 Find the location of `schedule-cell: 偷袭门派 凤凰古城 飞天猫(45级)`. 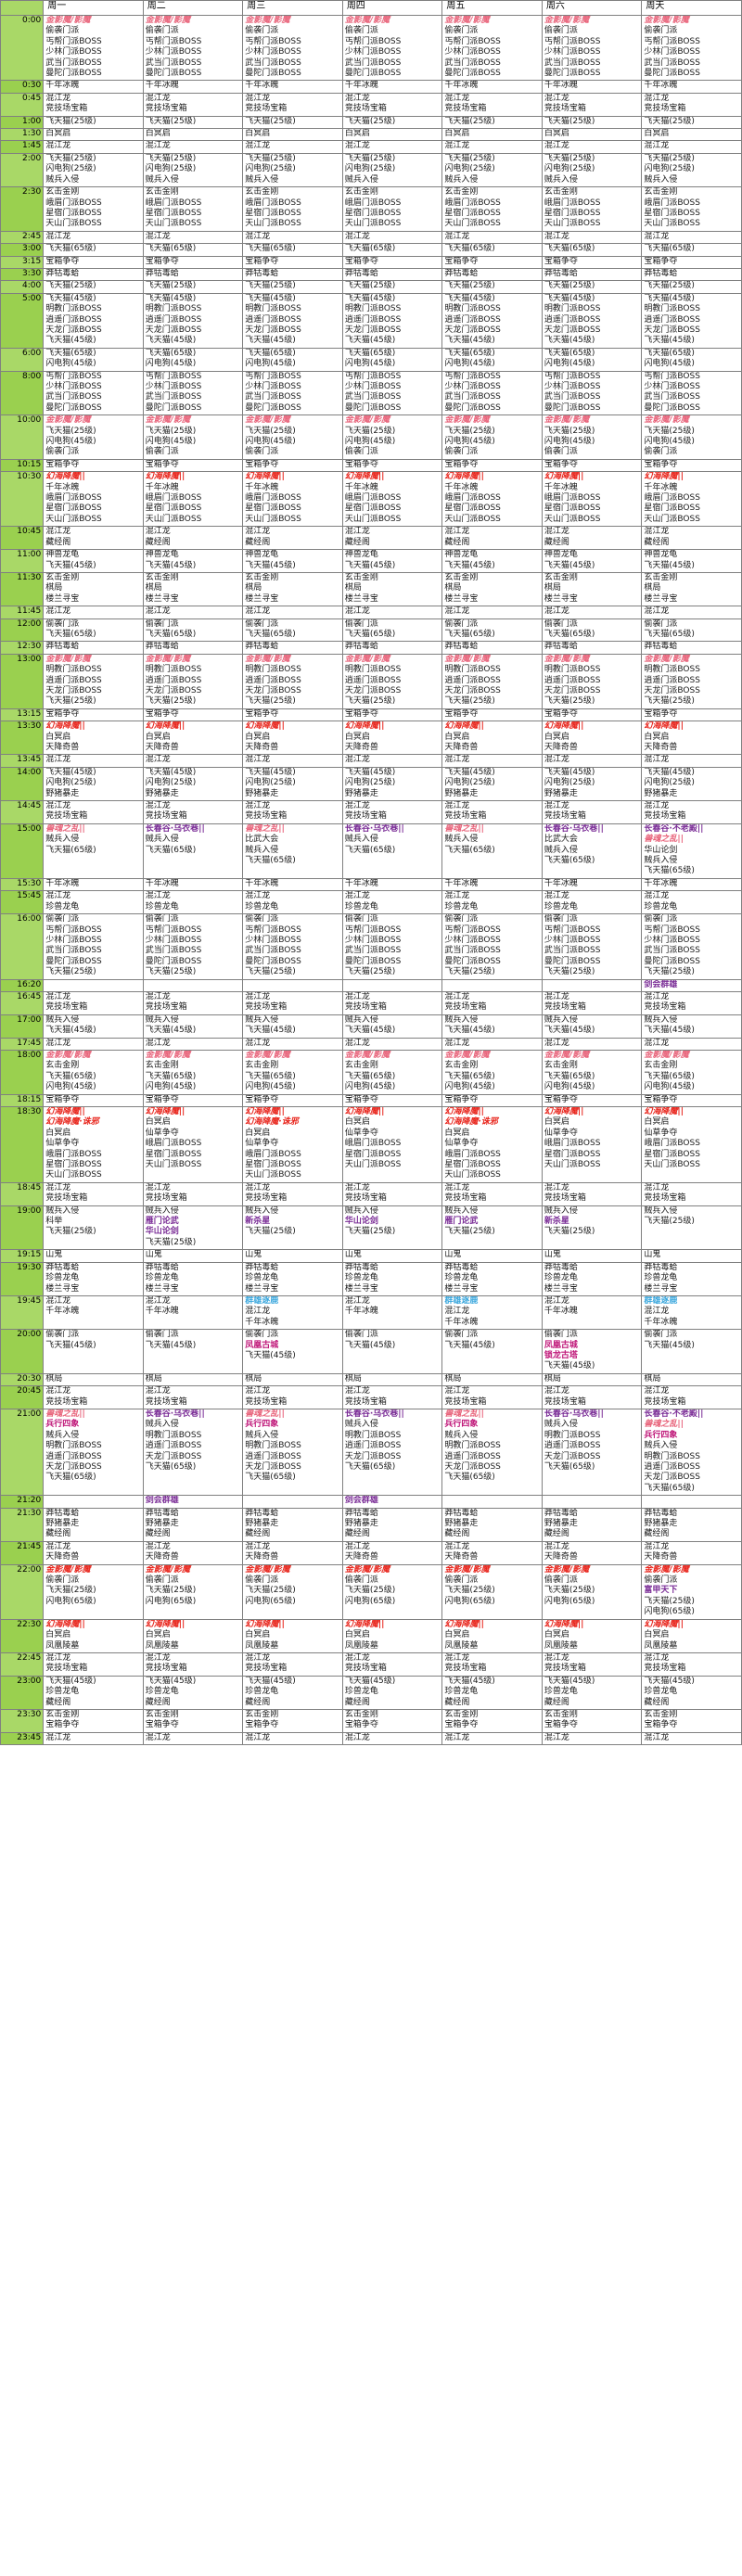

schedule-cell: 偷袭门派 凤凰古城 飞天猫(45级) is located at coordinates (292, 1351).